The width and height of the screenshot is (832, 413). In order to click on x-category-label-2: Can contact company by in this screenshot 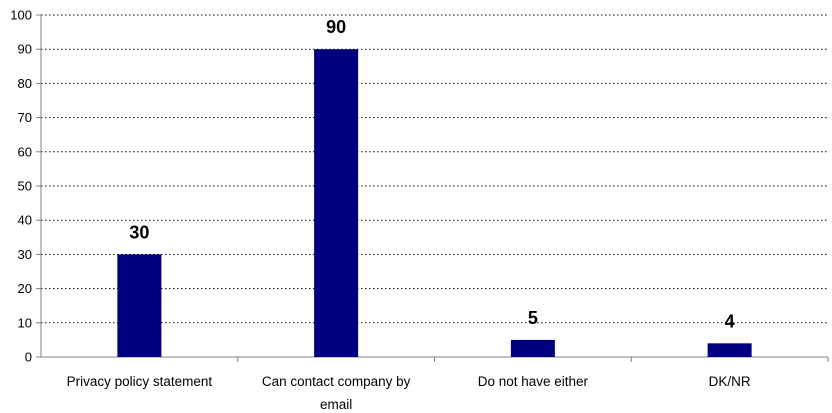, I will do `click(336, 381)`.